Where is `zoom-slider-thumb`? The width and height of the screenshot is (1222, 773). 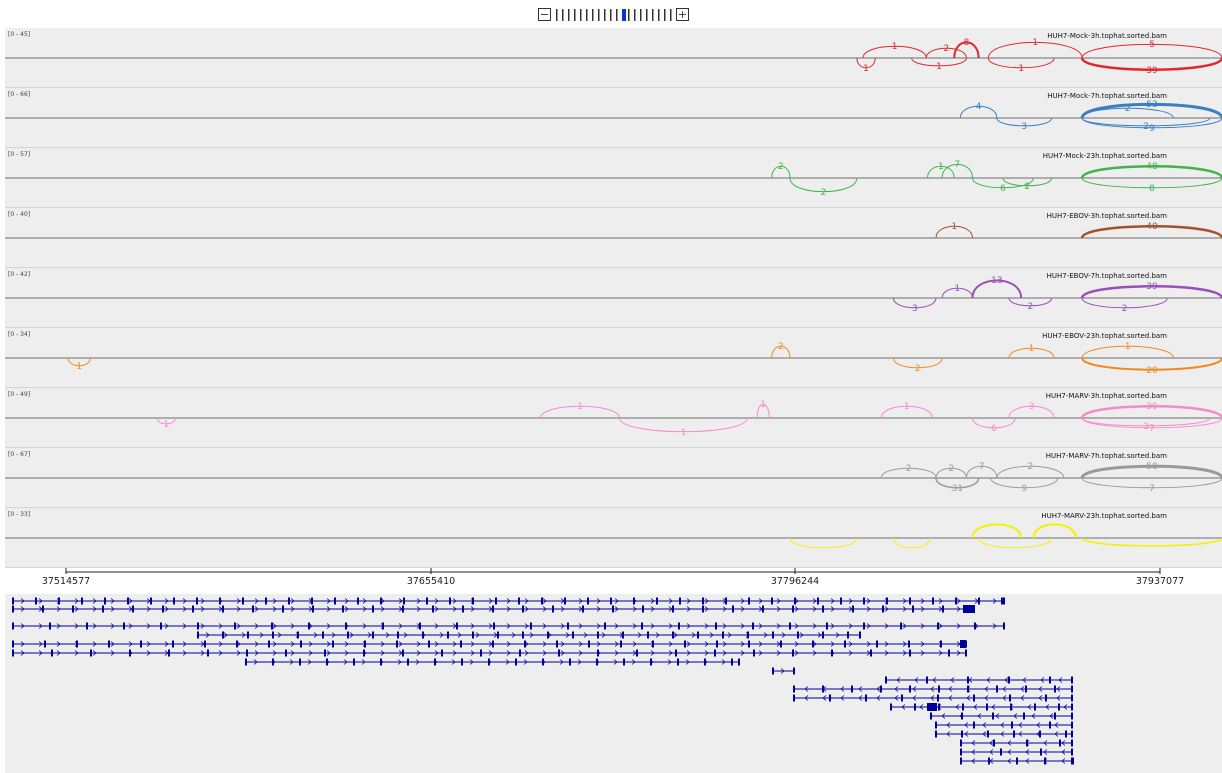 zoom-slider-thumb is located at coordinates (624, 15).